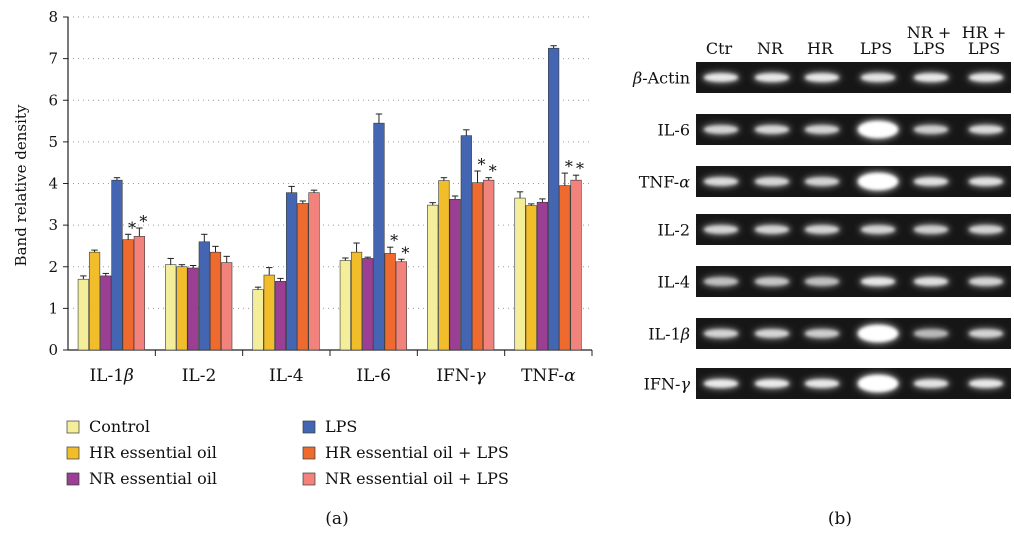 Image resolution: width=1014 pixels, height=537 pixels. Describe the element at coordinates (53, 184) in the screenshot. I see `y-tick-label: 4` at that location.